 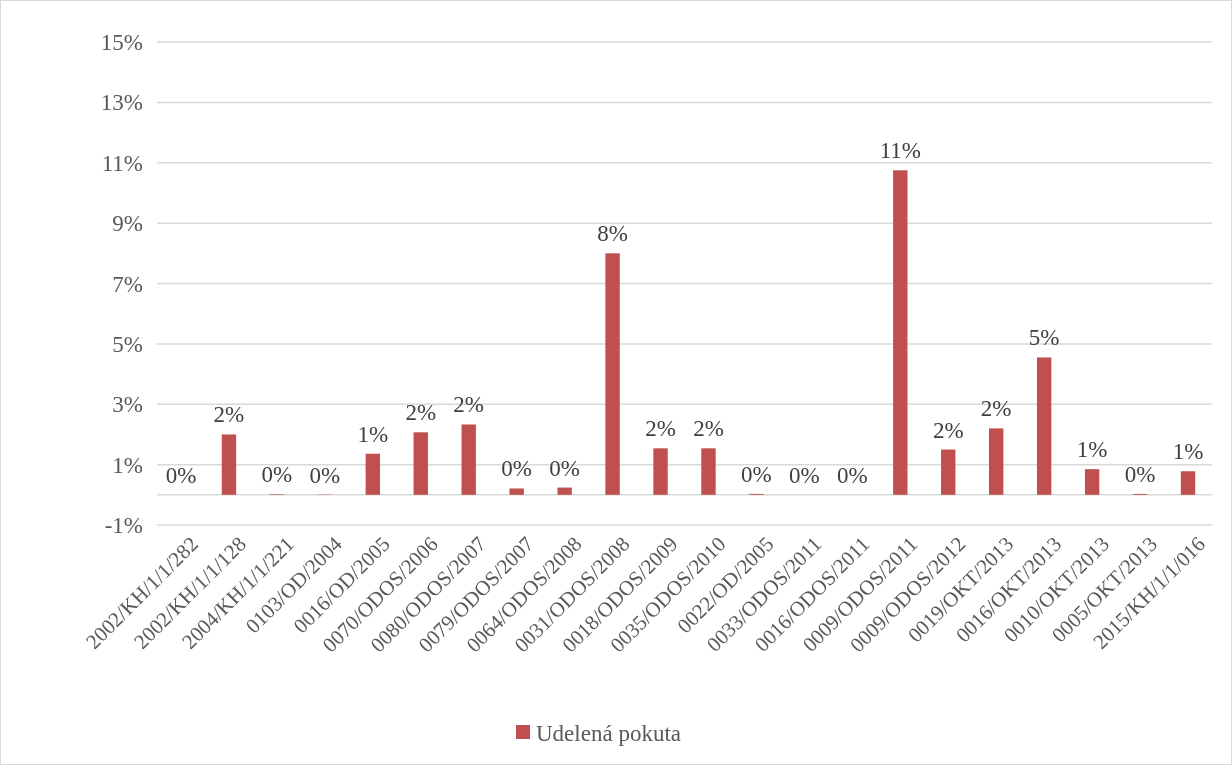 What do you see at coordinates (1044, 338) in the screenshot?
I see `data-label: 5%` at bounding box center [1044, 338].